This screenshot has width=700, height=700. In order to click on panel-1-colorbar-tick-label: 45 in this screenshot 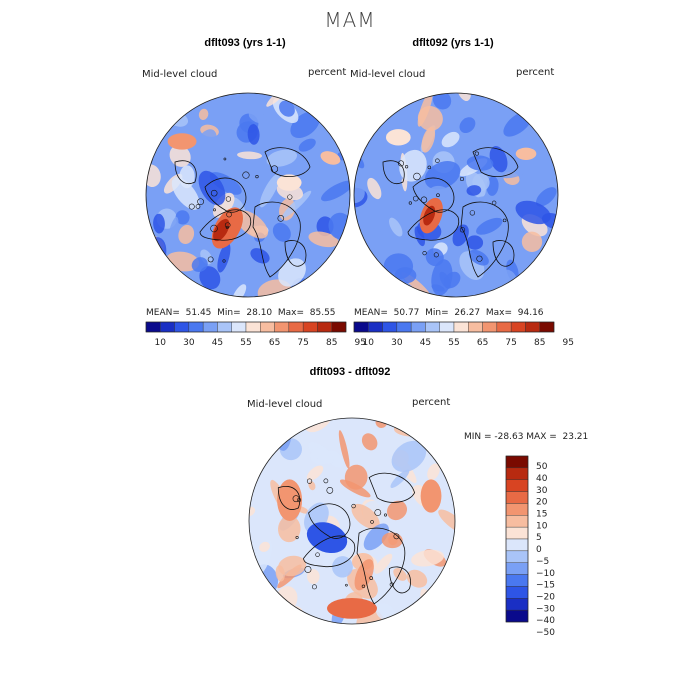, I will do `click(217, 343)`.